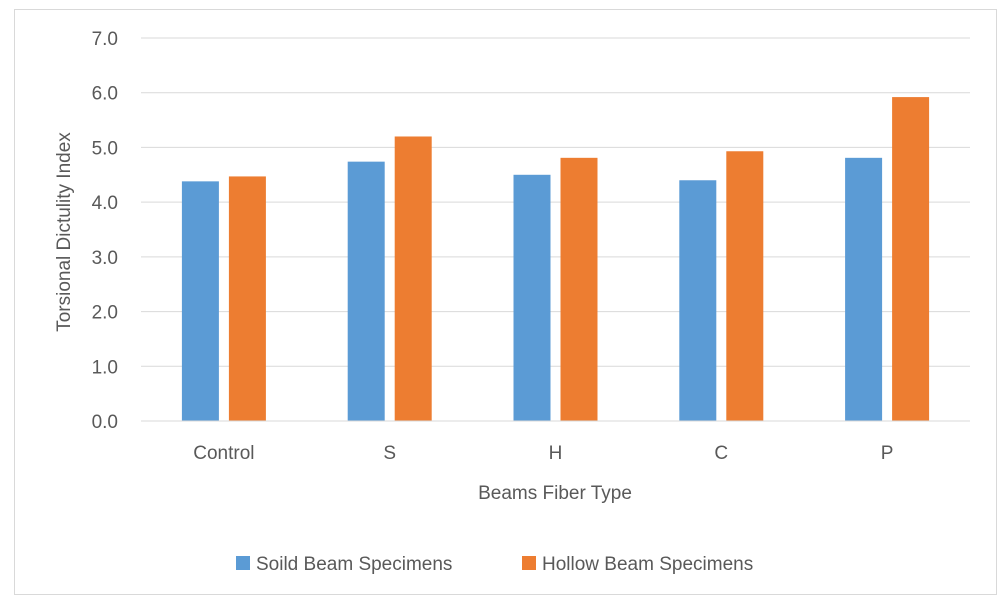 The image size is (1002, 599). Describe the element at coordinates (911, 259) in the screenshot. I see `bar-hollow-p` at that location.